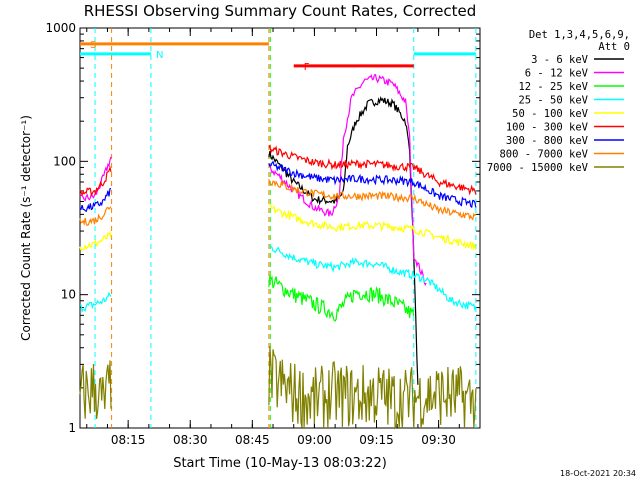 The width and height of the screenshot is (640, 480). I want to click on legend-label: 100 - 300 keV, so click(547, 128).